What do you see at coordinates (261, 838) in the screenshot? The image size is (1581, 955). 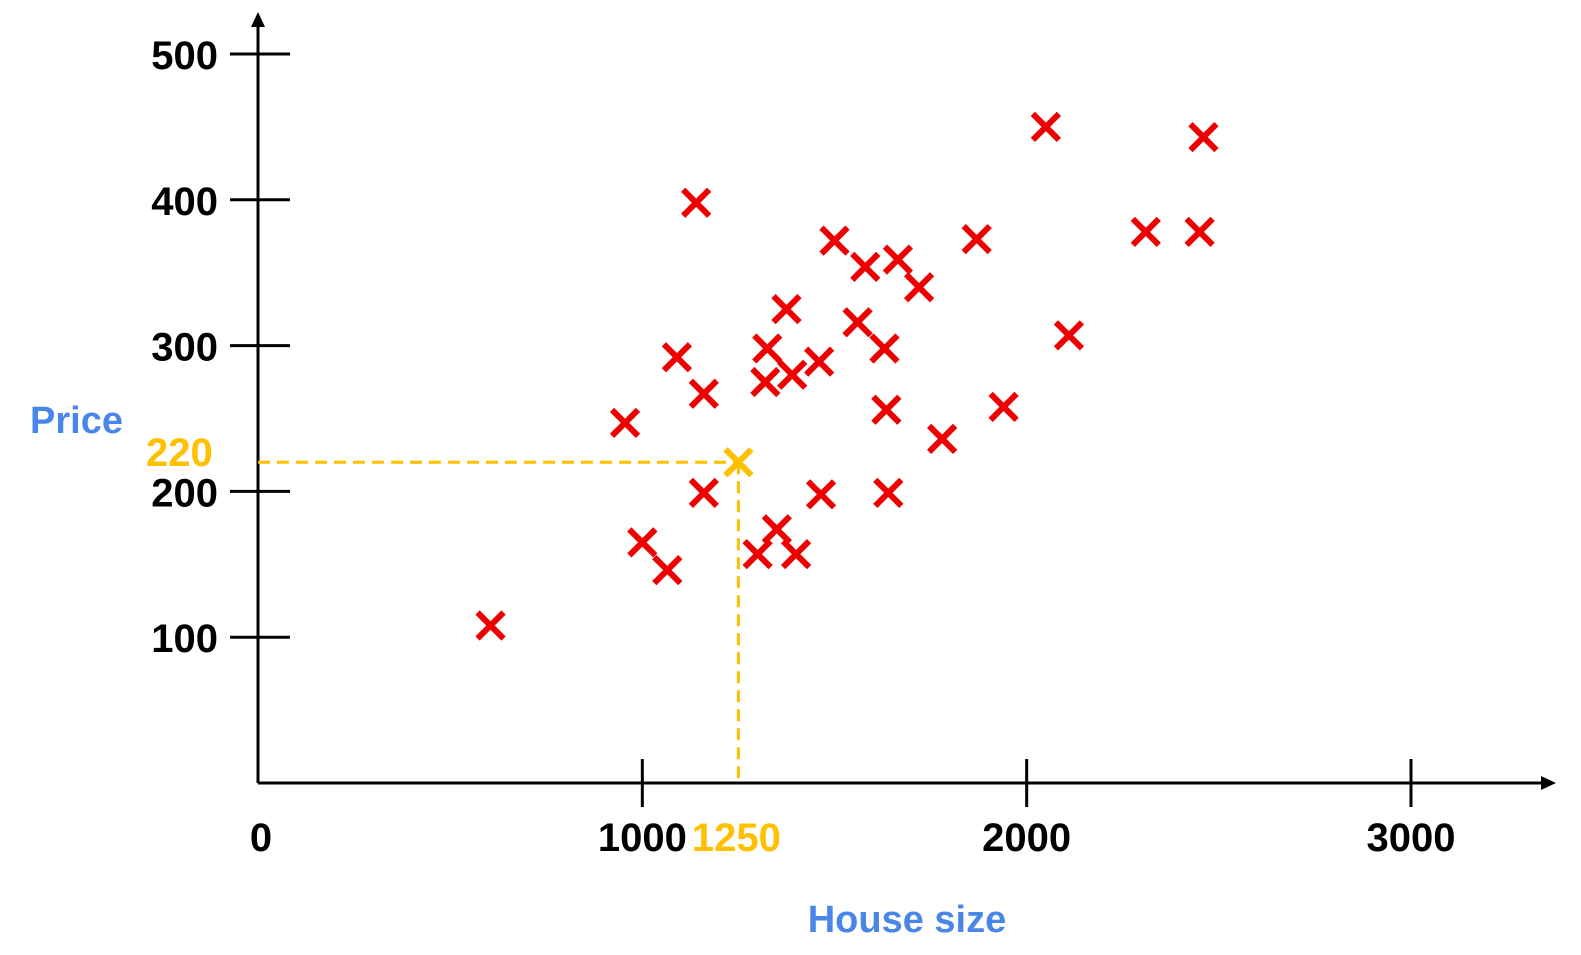 I see `x-tick-label: 0` at bounding box center [261, 838].